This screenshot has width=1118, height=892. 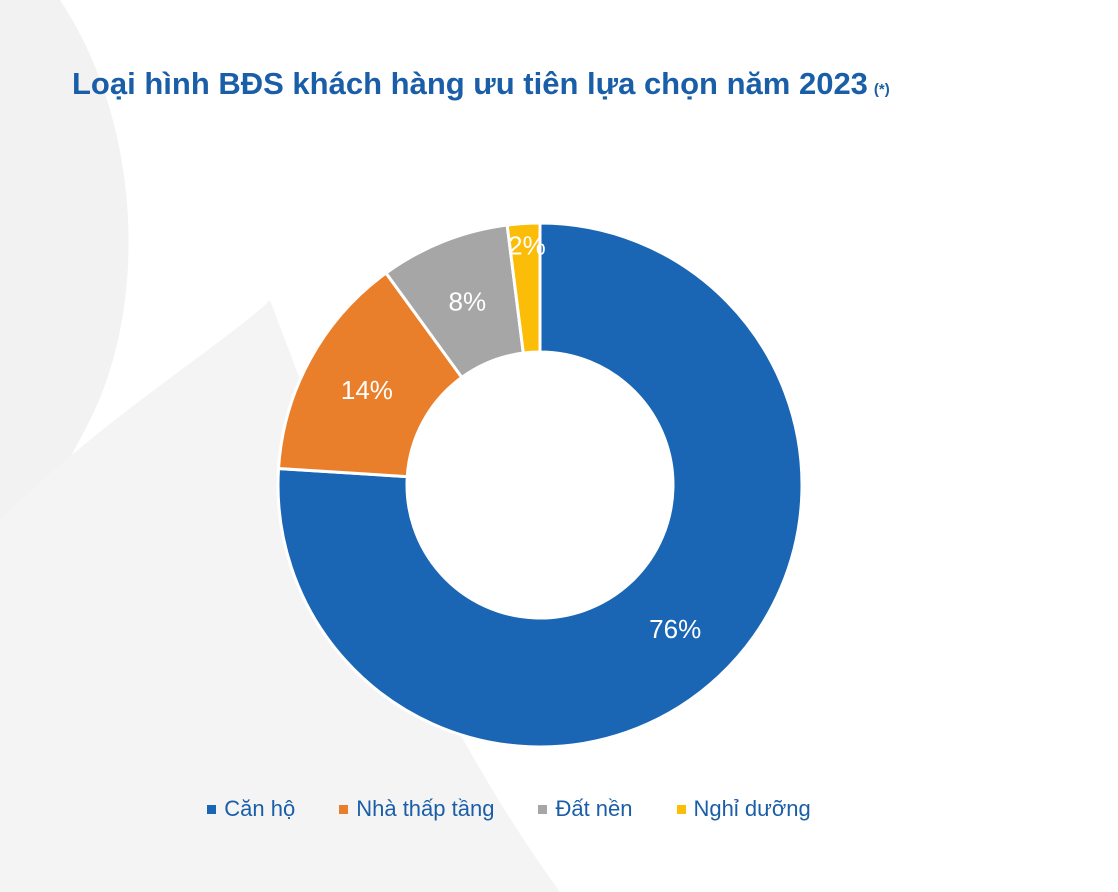 What do you see at coordinates (468, 301) in the screenshot?
I see `data-label-dat-nen: 8%` at bounding box center [468, 301].